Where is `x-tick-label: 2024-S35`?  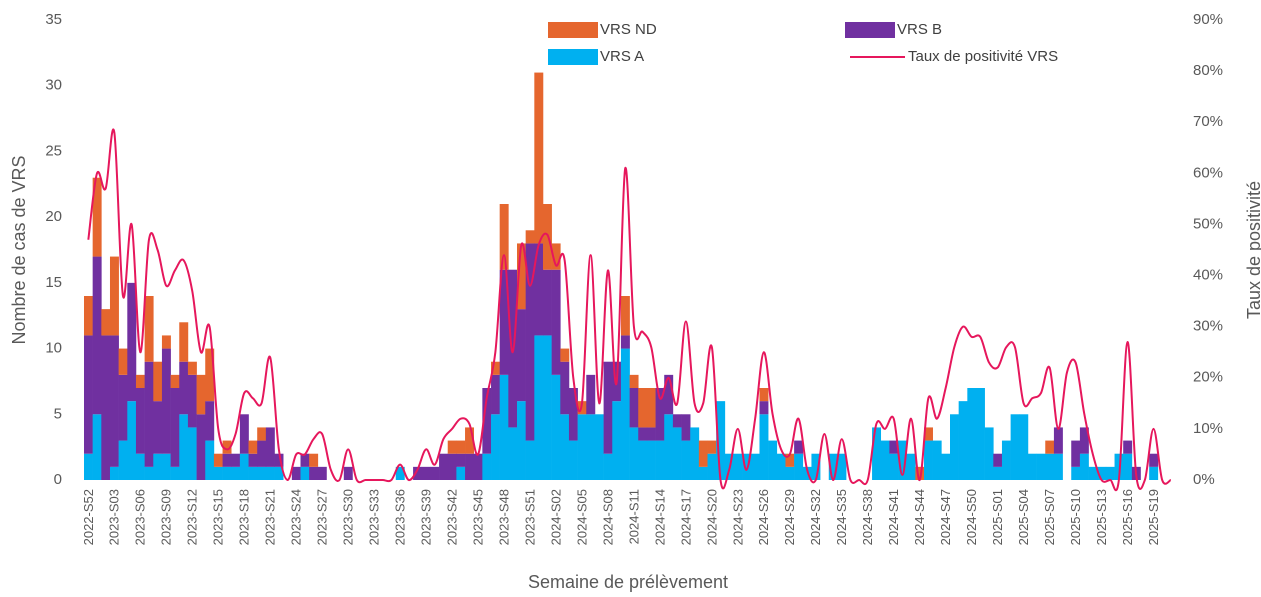 x-tick-label: 2024-S35 is located at coordinates (841, 517).